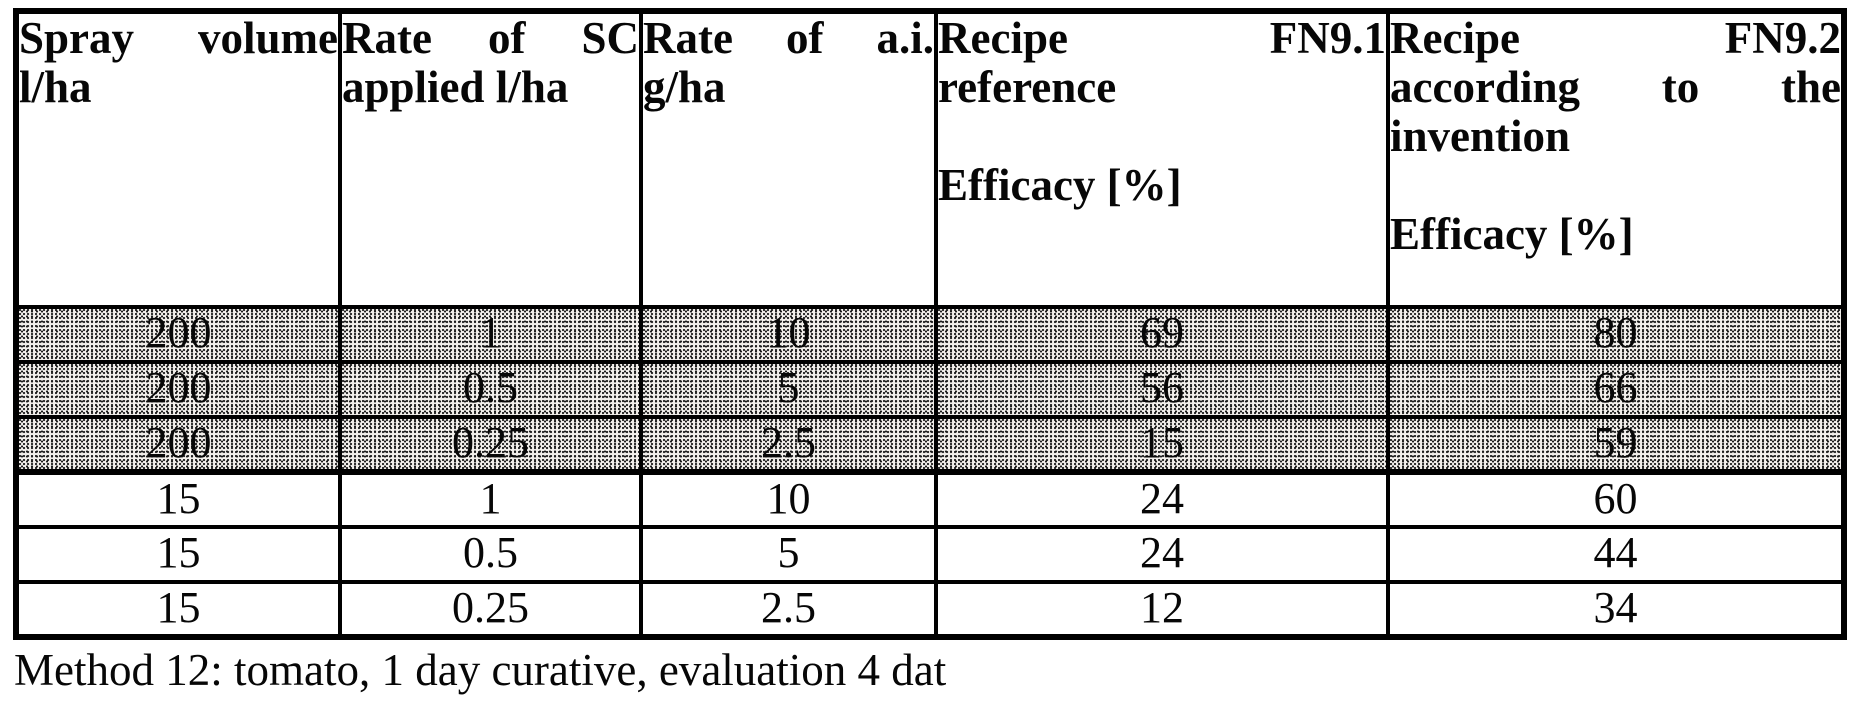 The height and width of the screenshot is (707, 1853). I want to click on table-cell-recipe-fn92-invention: 34, so click(1616, 609).